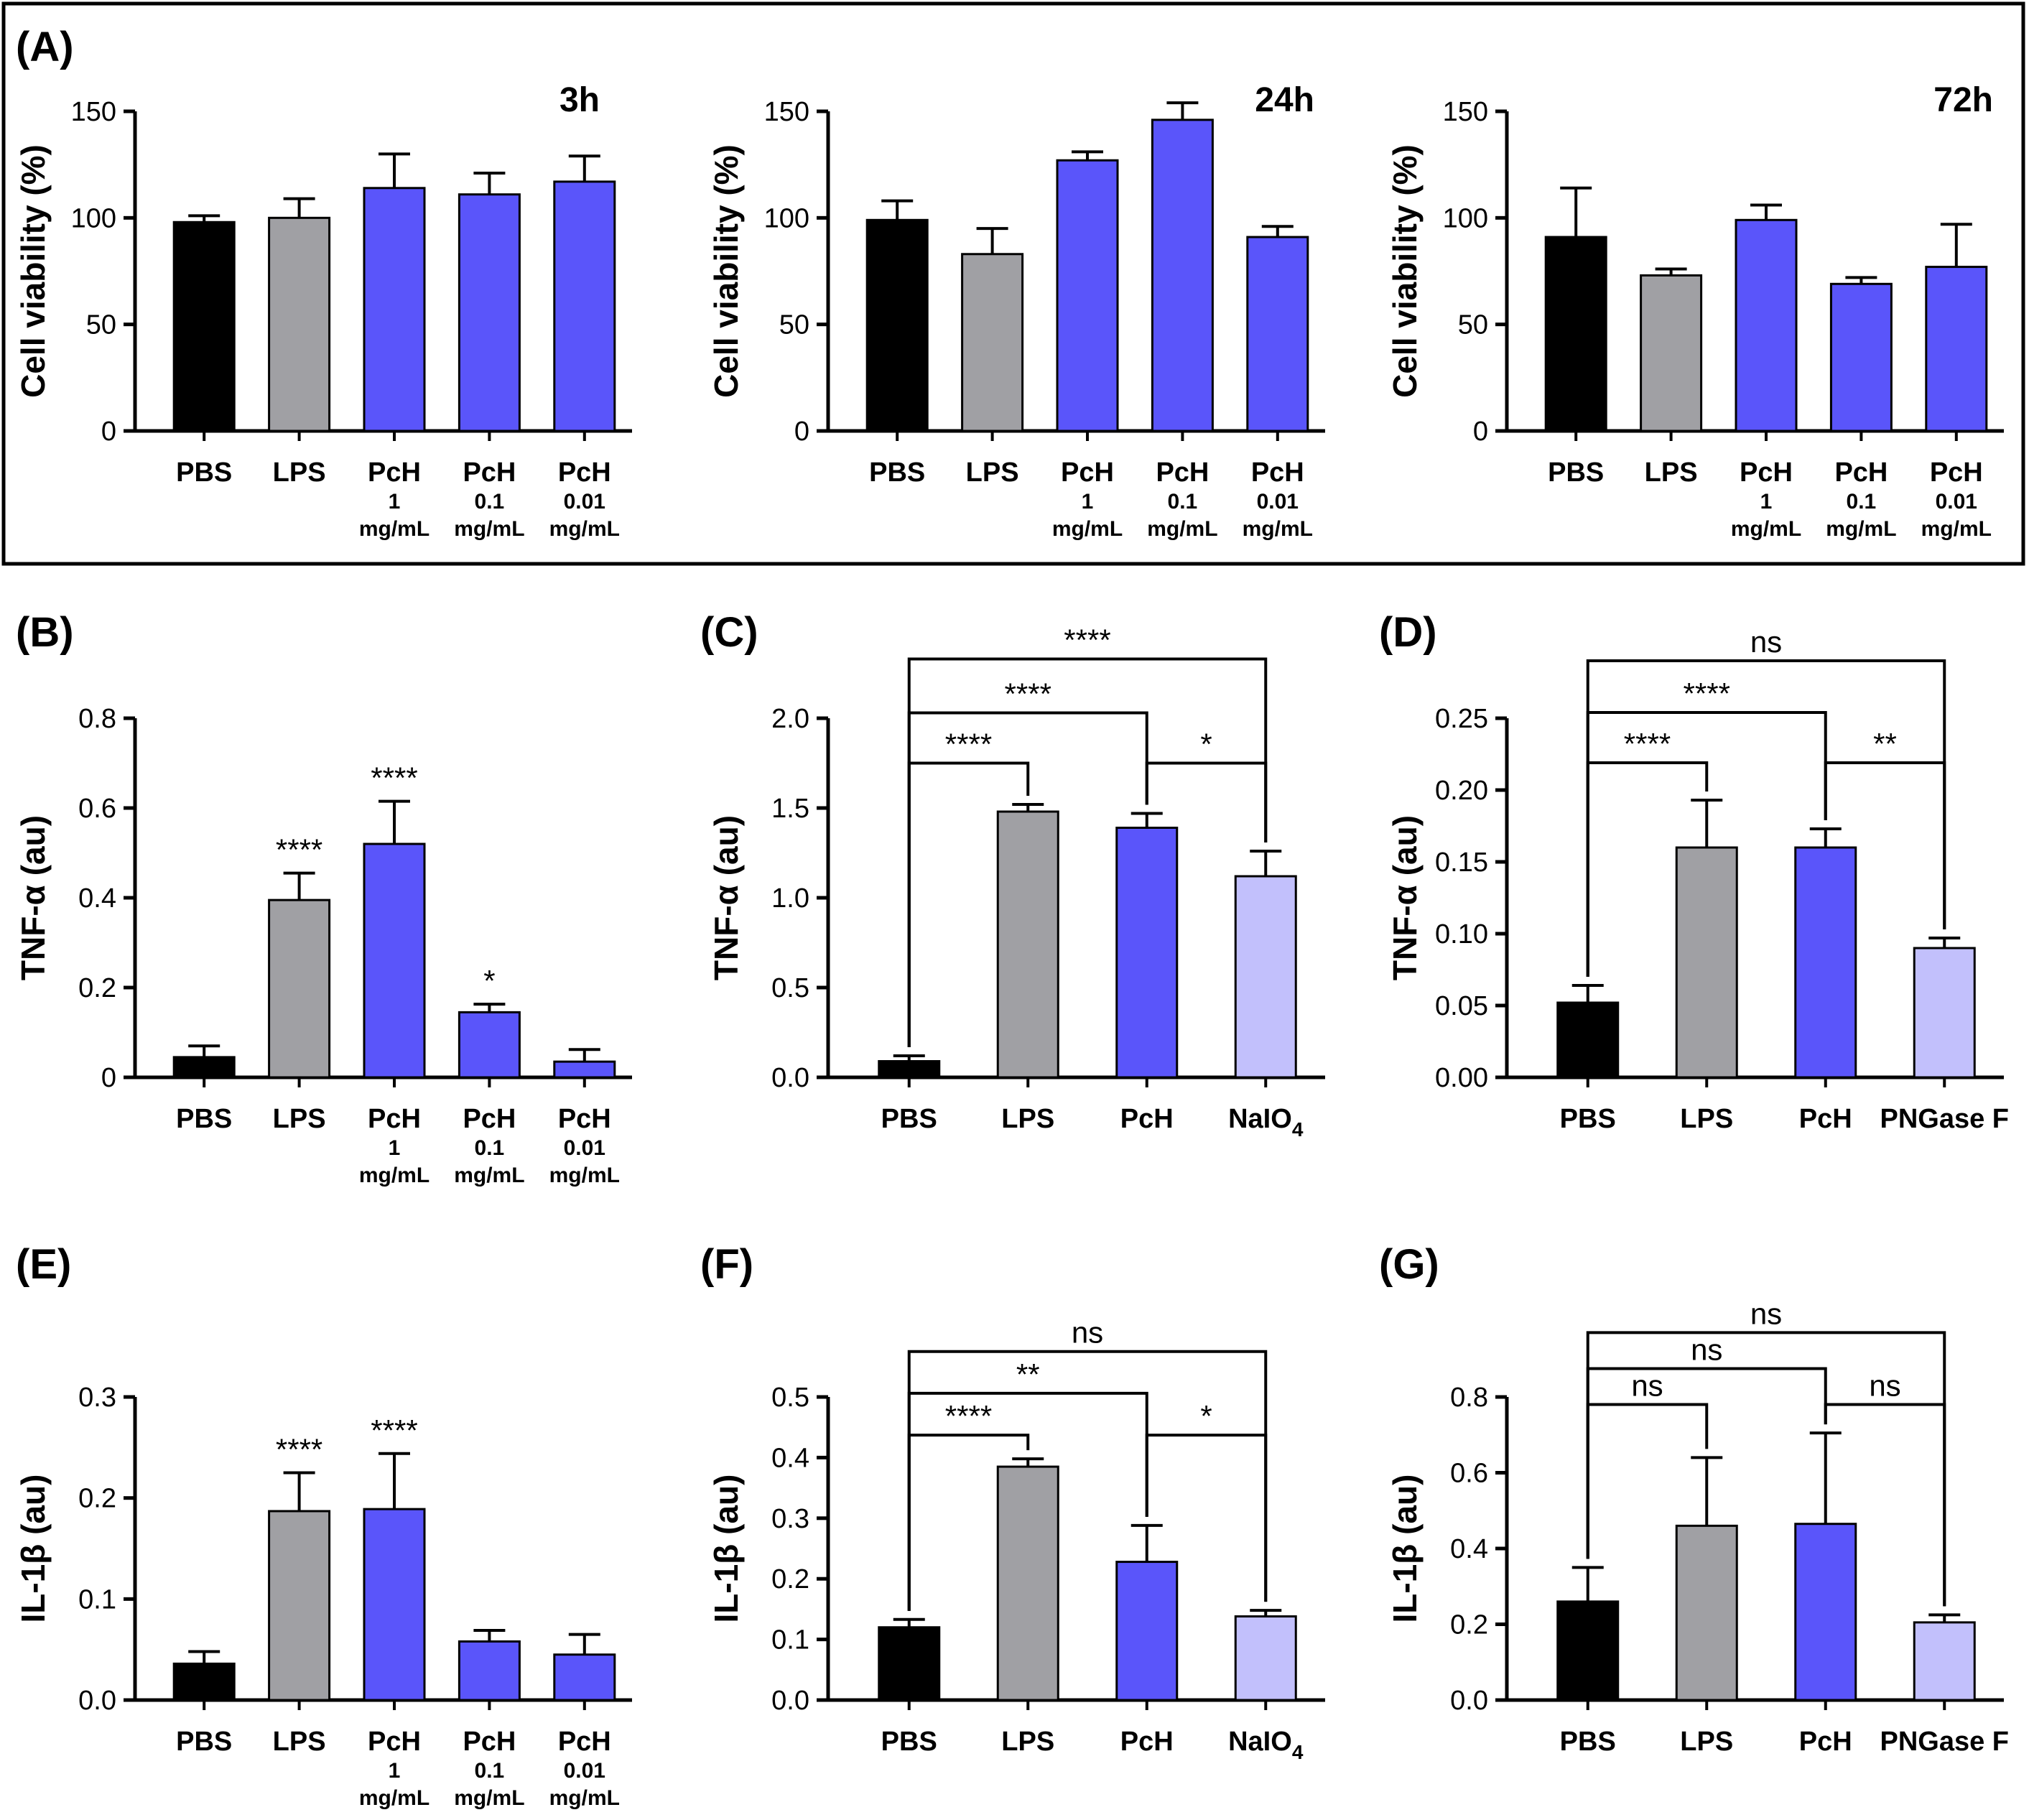  Describe the element at coordinates (43, 1264) in the screenshot. I see `panel-label: (E)` at that location.